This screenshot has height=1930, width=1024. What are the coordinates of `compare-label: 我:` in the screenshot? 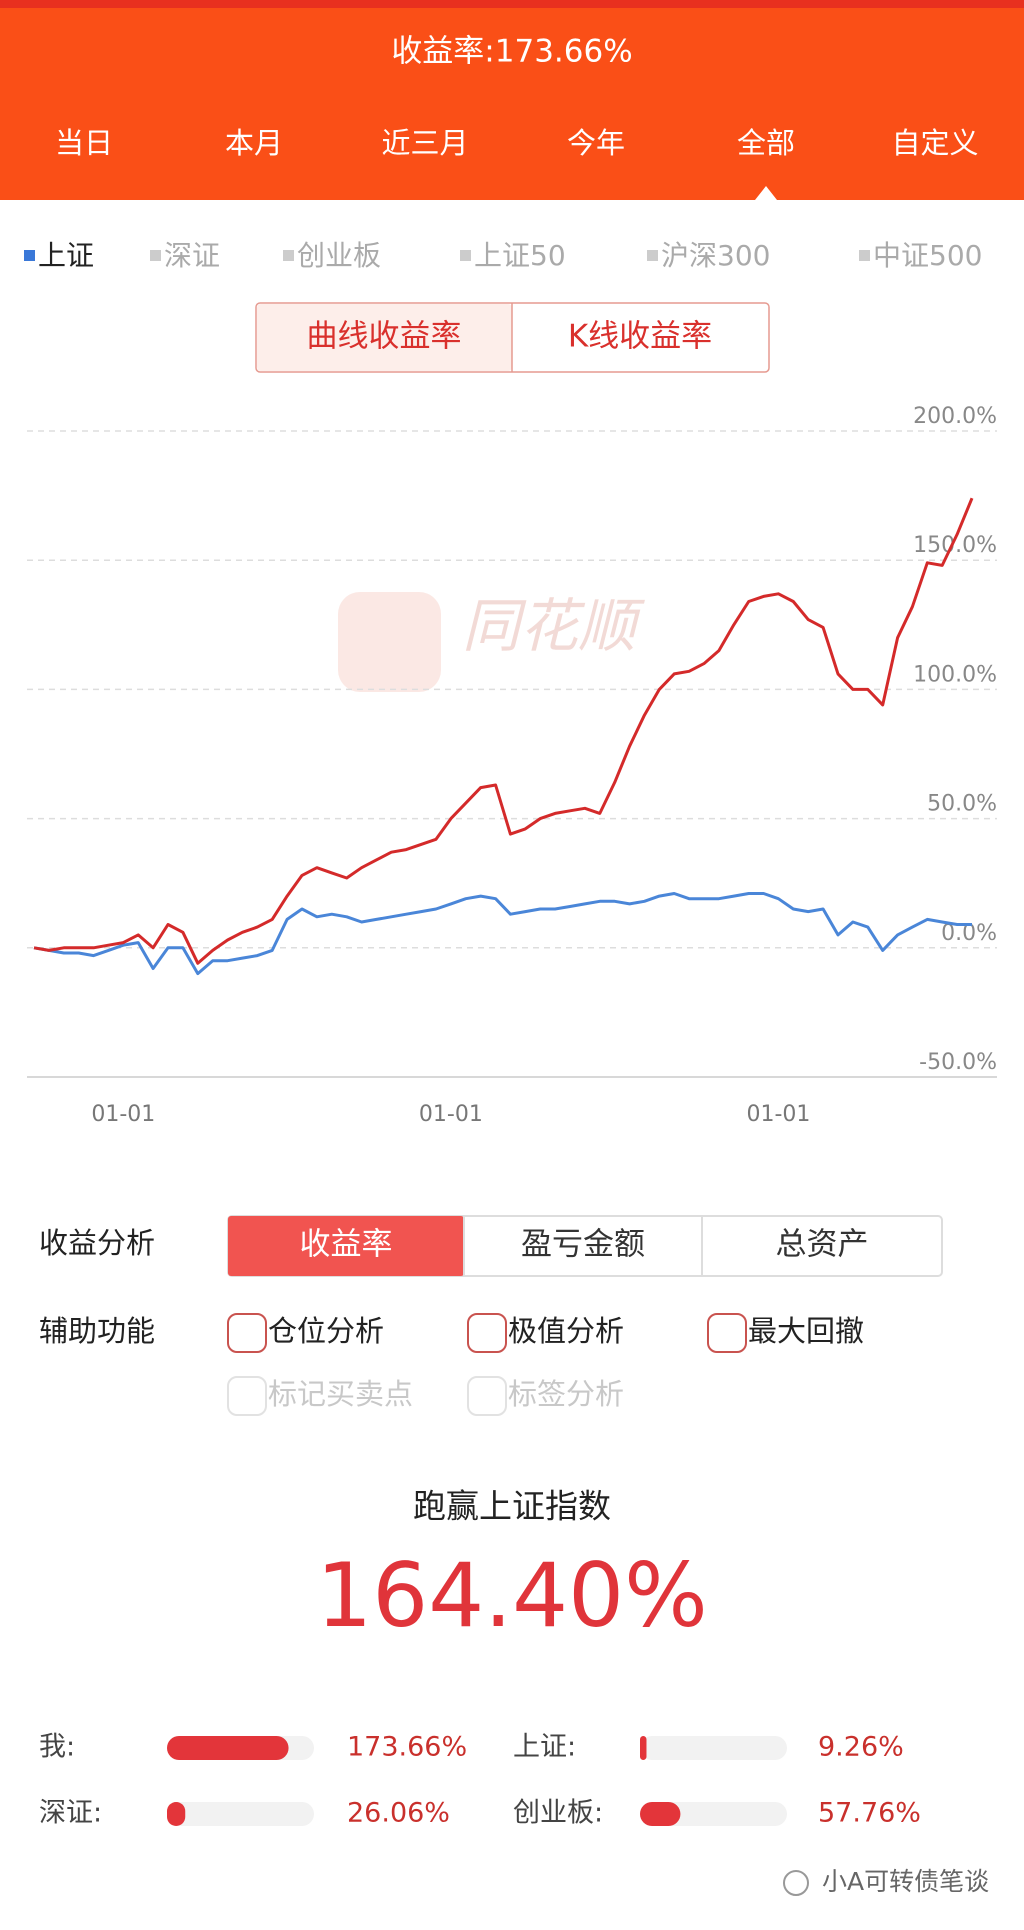 It's located at (57, 1747).